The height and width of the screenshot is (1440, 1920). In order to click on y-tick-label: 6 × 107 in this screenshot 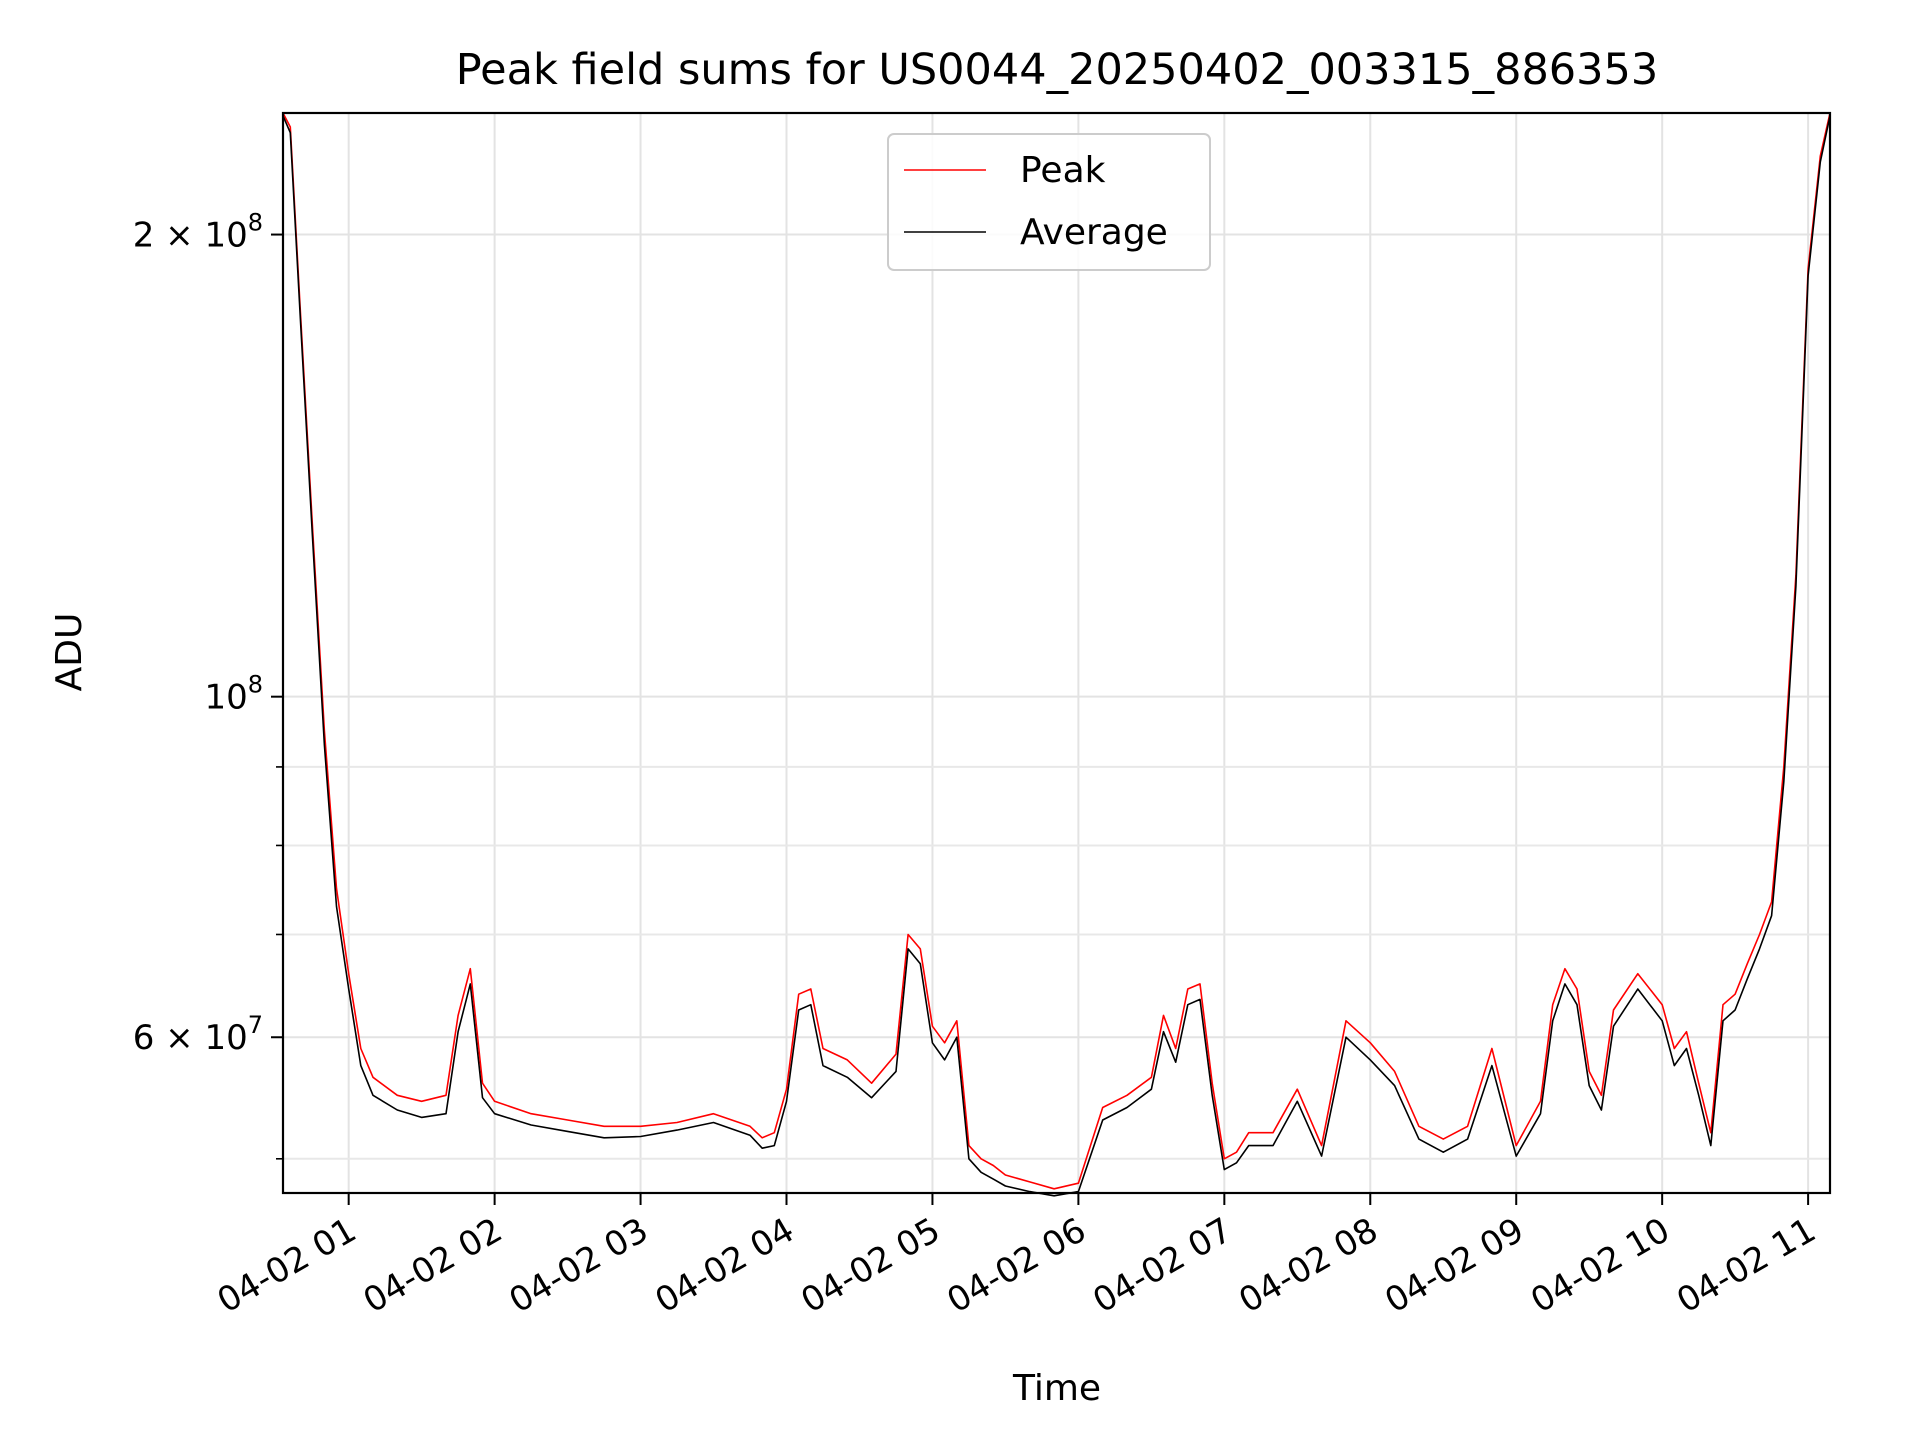, I will do `click(198, 1034)`.